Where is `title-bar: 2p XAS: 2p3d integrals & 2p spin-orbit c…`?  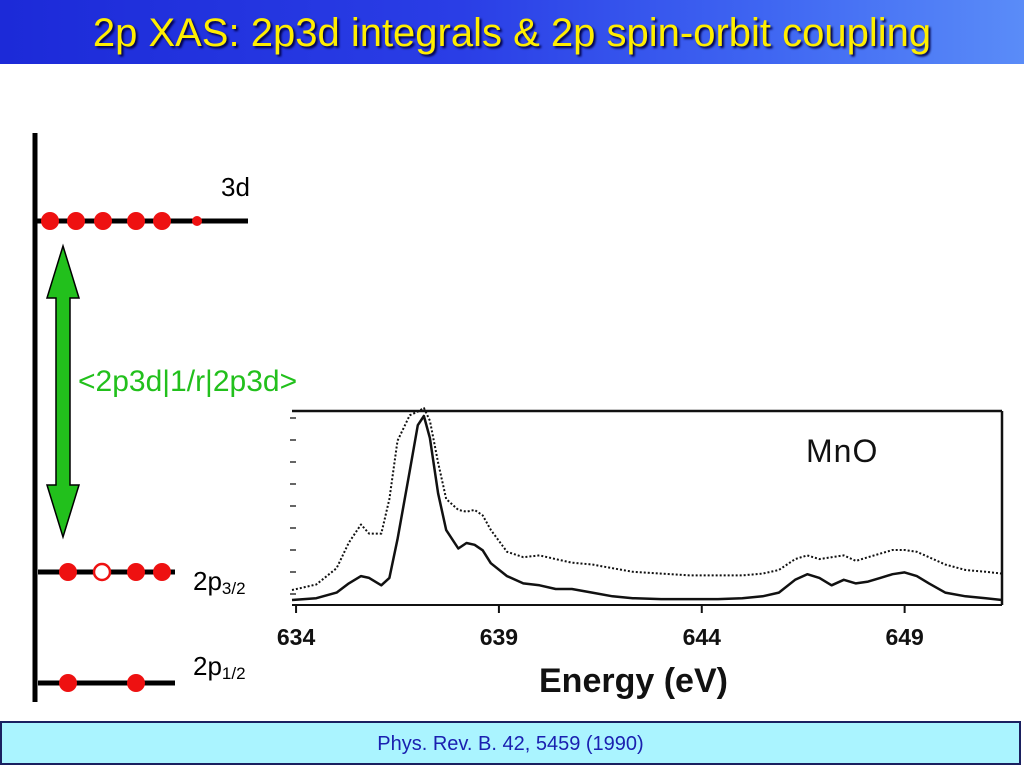 title-bar: 2p XAS: 2p3d integrals & 2p spin-orbit c… is located at coordinates (512, 32).